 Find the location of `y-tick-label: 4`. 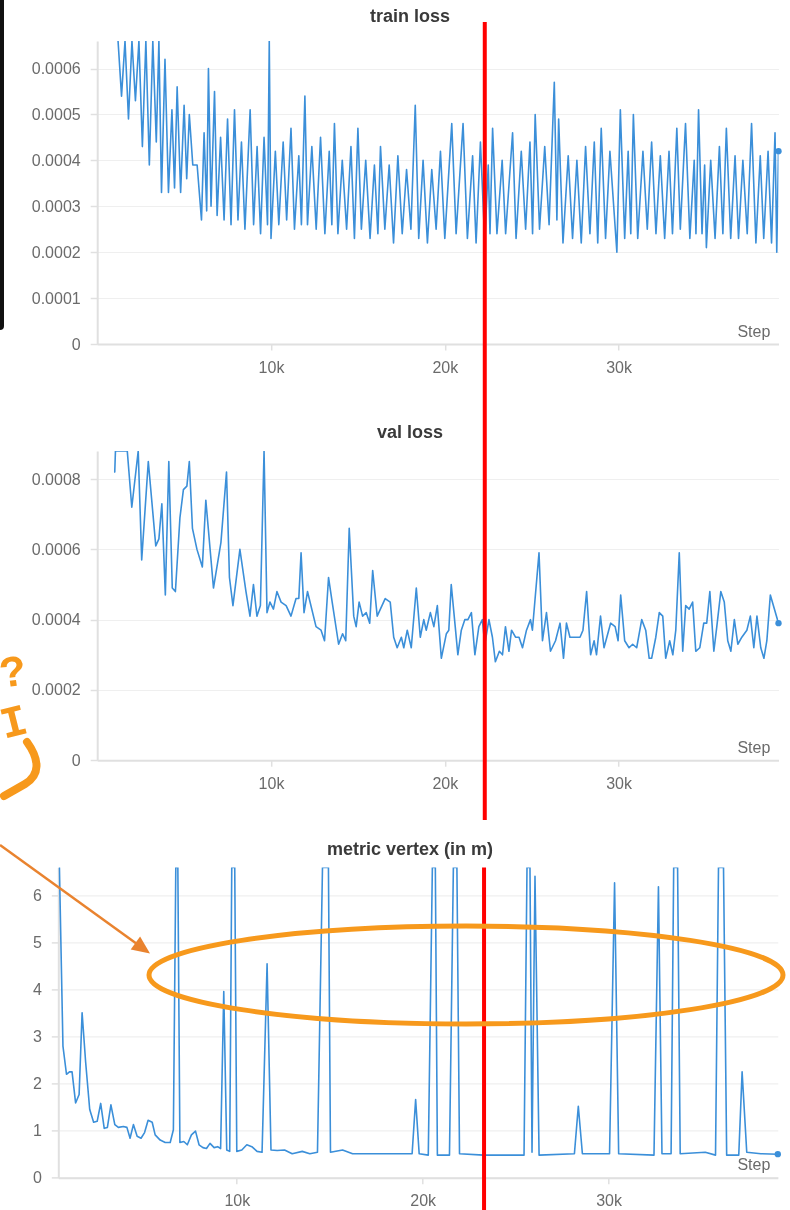

y-tick-label: 4 is located at coordinates (37, 990).